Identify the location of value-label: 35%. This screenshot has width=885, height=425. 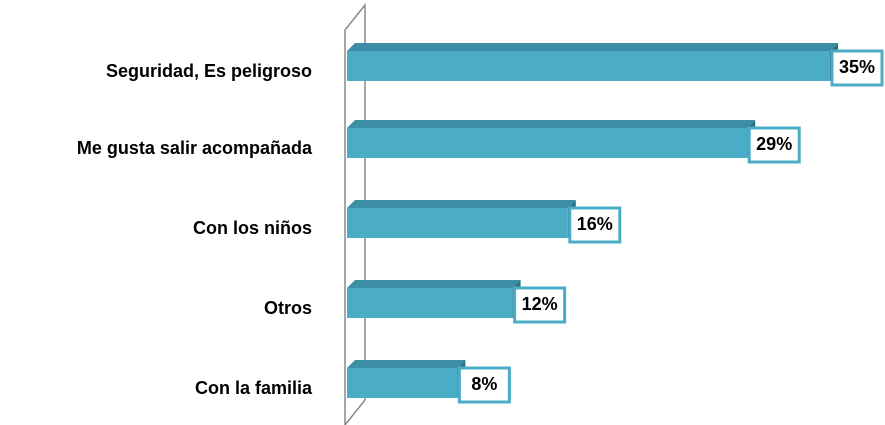
(857, 67).